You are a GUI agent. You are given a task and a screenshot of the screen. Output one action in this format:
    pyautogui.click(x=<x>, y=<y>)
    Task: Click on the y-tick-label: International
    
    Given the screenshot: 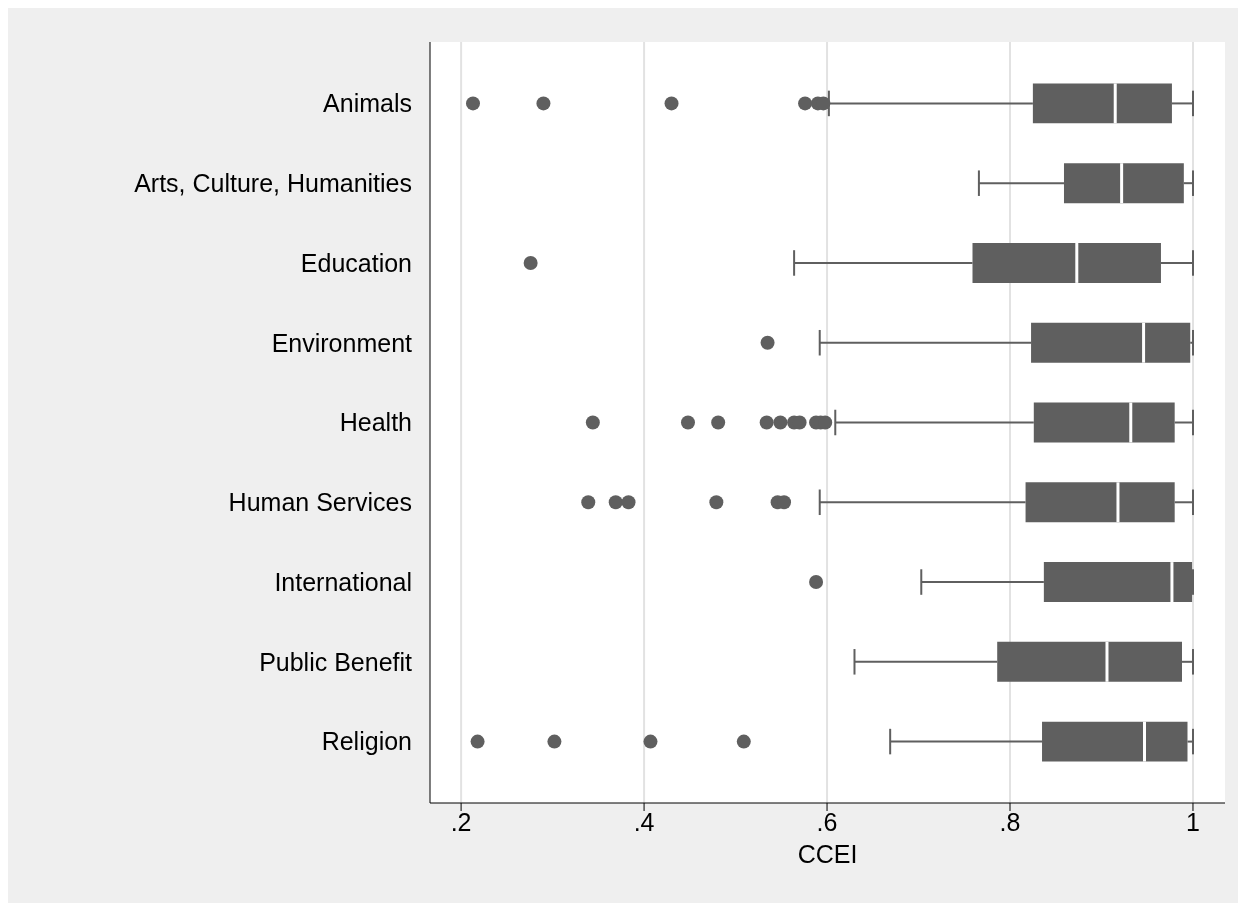 What is the action you would take?
    pyautogui.click(x=343, y=581)
    